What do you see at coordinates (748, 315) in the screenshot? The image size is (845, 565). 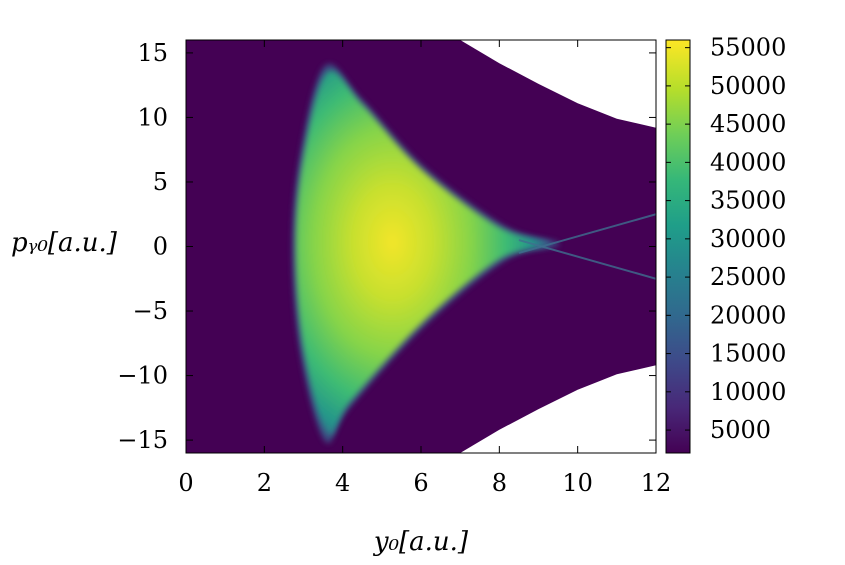 I see `colorbar-tick-label: 20000` at bounding box center [748, 315].